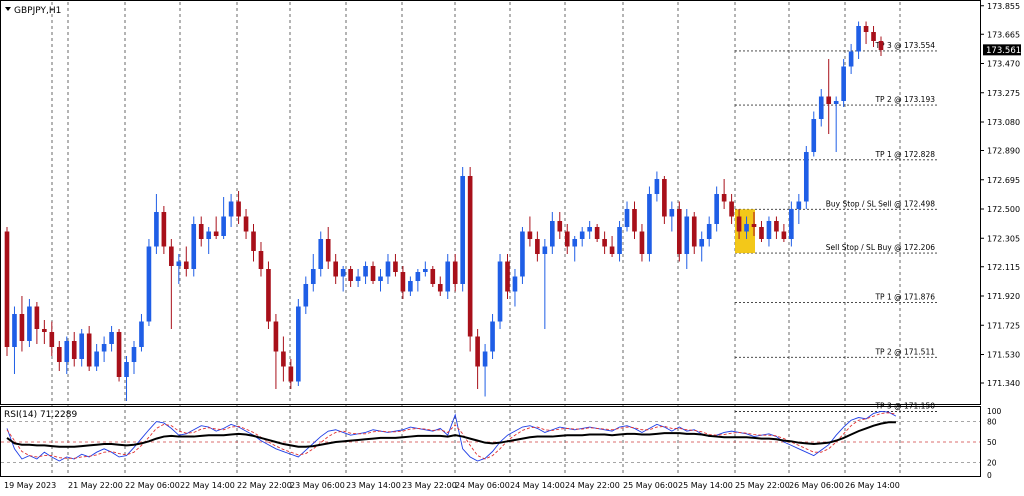  Describe the element at coordinates (1003, 355) in the screenshot. I see `price-tick-label: 171.530` at that location.